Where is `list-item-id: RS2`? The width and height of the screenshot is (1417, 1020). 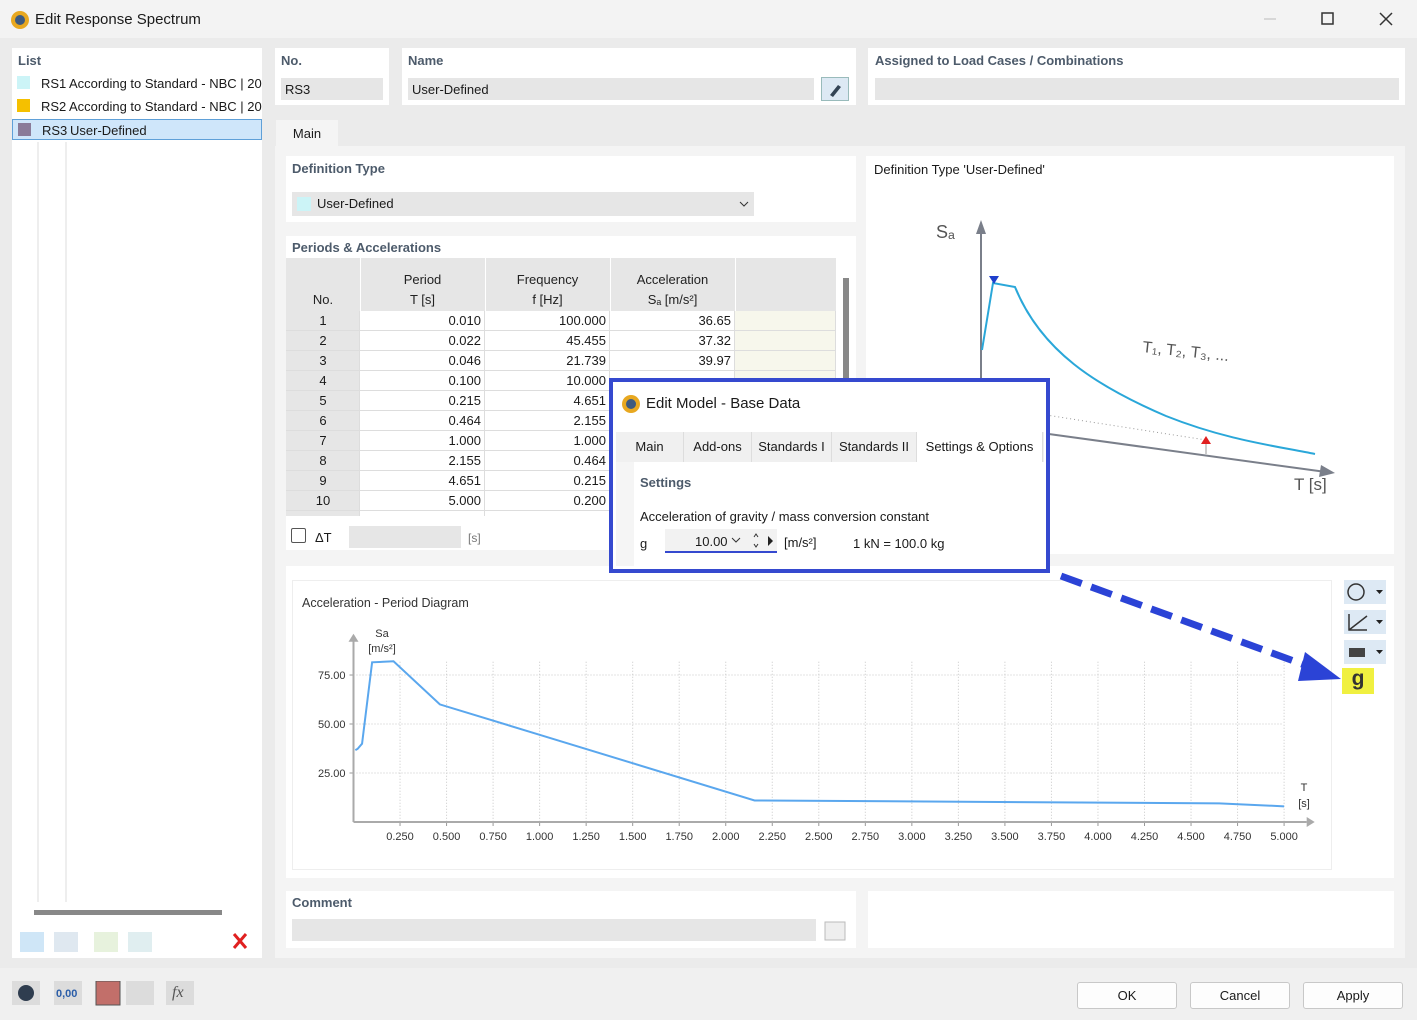 list-item-id: RS2 is located at coordinates (54, 106).